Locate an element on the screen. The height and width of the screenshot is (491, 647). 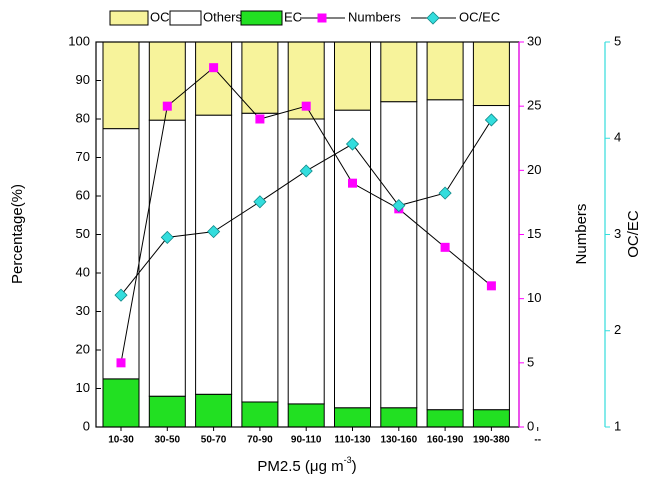
x-label-end: ) is located at coordinates (354, 466).